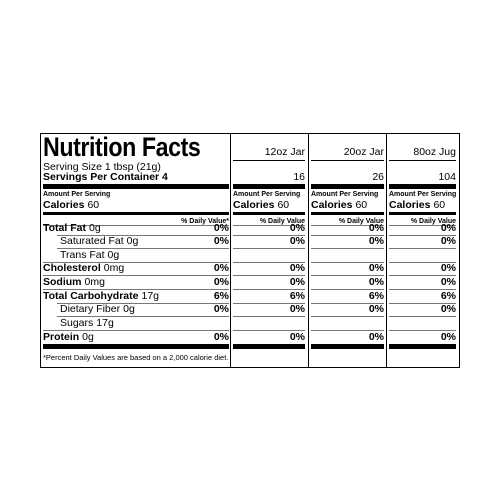 The width and height of the screenshot is (500, 500). What do you see at coordinates (68, 337) in the screenshot?
I see `nutrient-row: Protein 0g` at bounding box center [68, 337].